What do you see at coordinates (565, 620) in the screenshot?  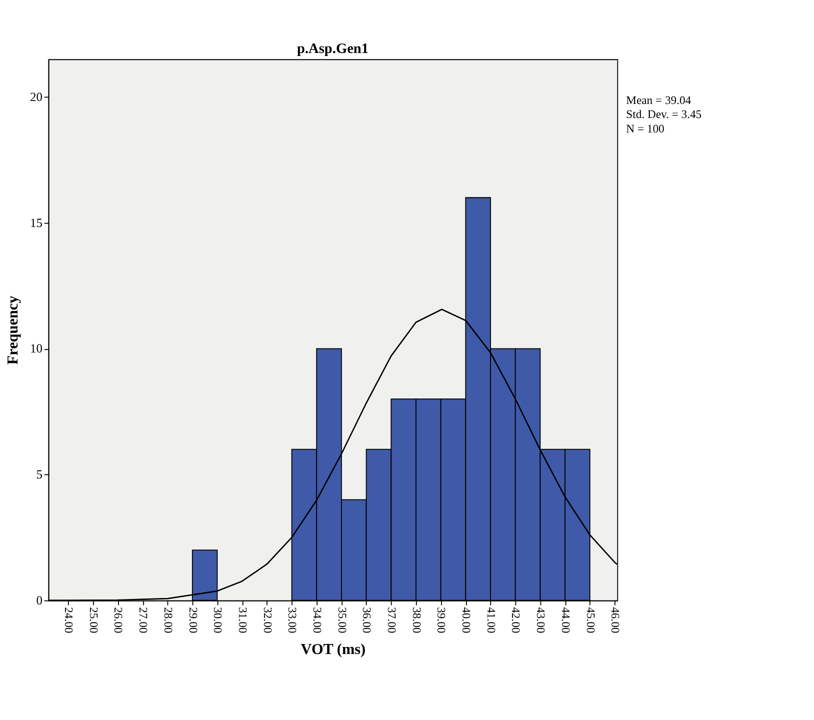 I see `x-tick-label: 44.00` at bounding box center [565, 620].